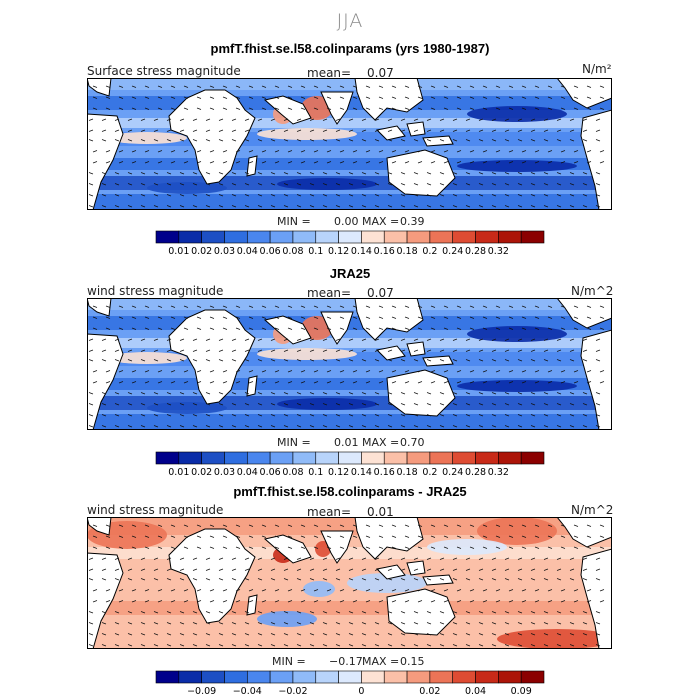 The image size is (700, 700). I want to click on panel-3-mean-value: 0.01, so click(380, 512).